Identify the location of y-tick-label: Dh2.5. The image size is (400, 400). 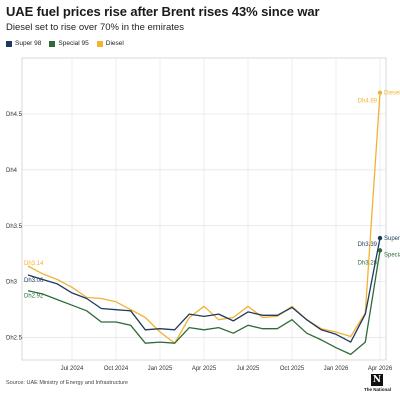
(14, 339).